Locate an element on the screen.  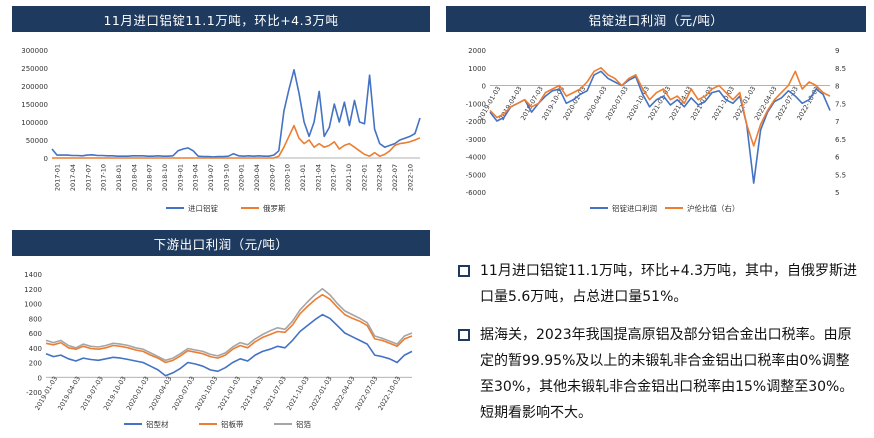
legend-label: 沪伦比值（右） is located at coordinates (713, 208).